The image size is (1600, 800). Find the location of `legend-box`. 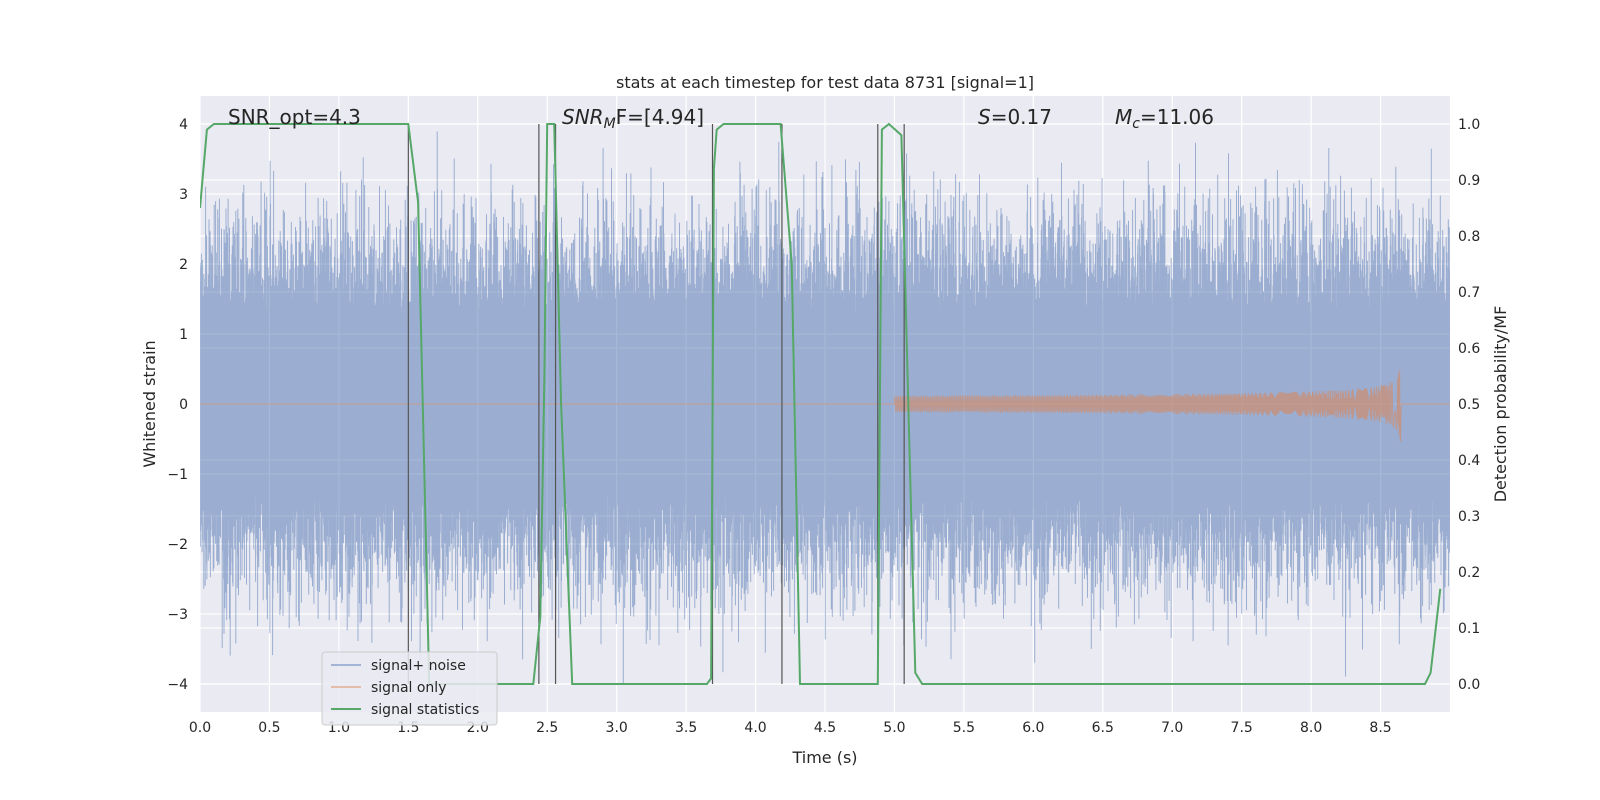

legend-box is located at coordinates (409, 688).